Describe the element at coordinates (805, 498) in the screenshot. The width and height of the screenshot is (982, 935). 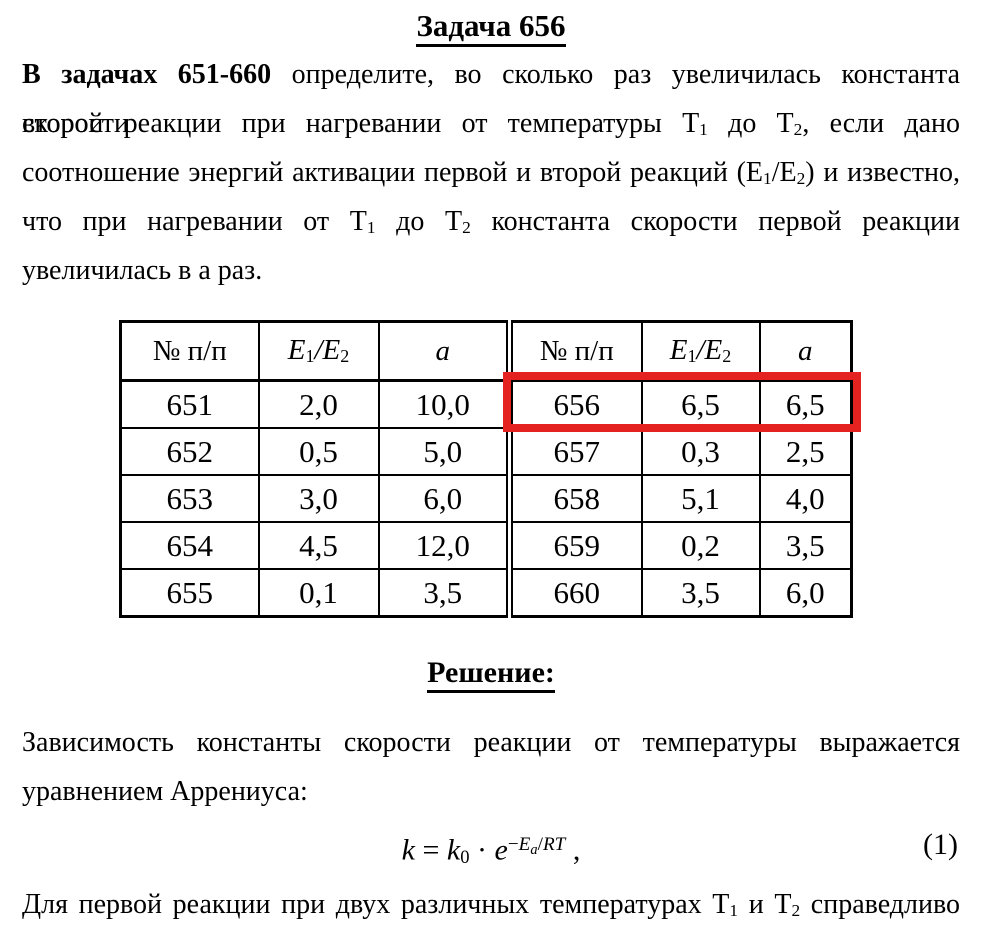
I see `table-cell: 4,0` at that location.